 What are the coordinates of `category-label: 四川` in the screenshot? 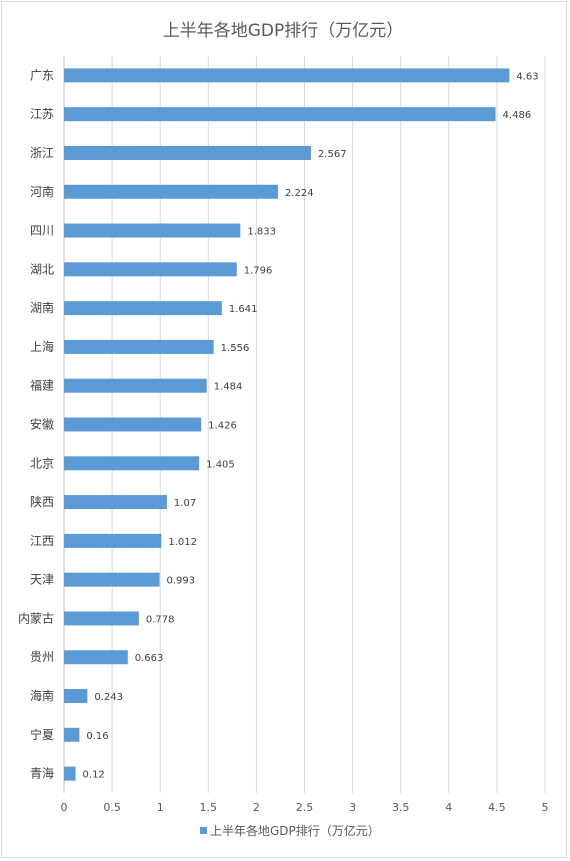 It's located at (42, 231).